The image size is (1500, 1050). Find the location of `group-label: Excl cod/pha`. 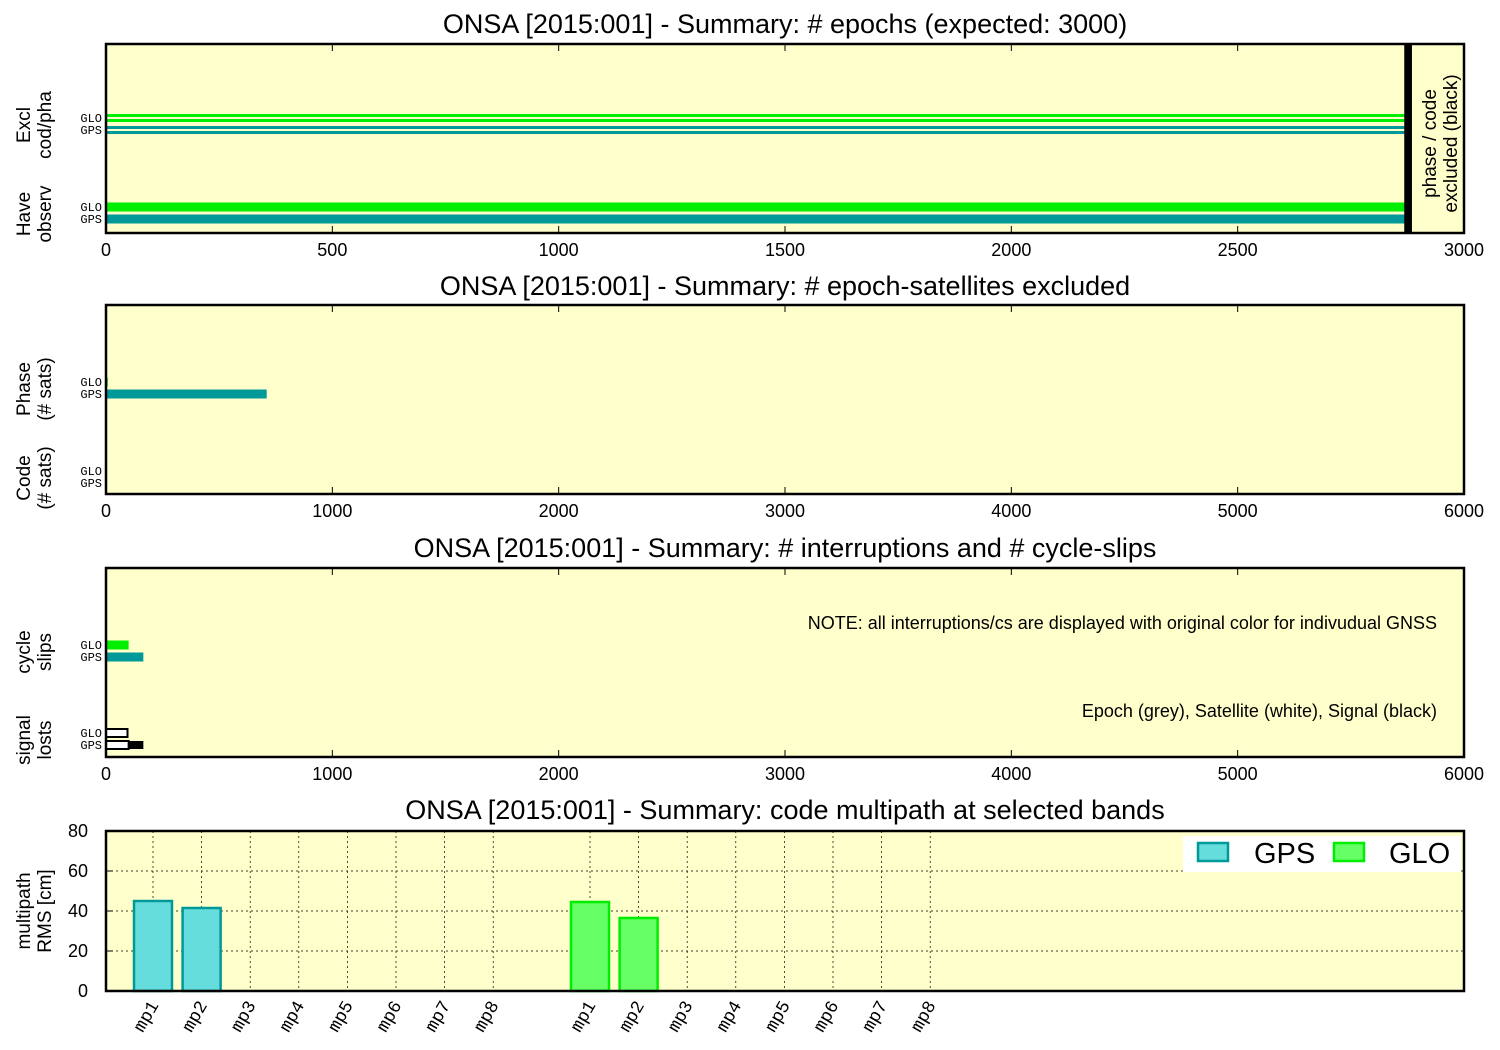

group-label: Excl cod/pha is located at coordinates (35, 125).